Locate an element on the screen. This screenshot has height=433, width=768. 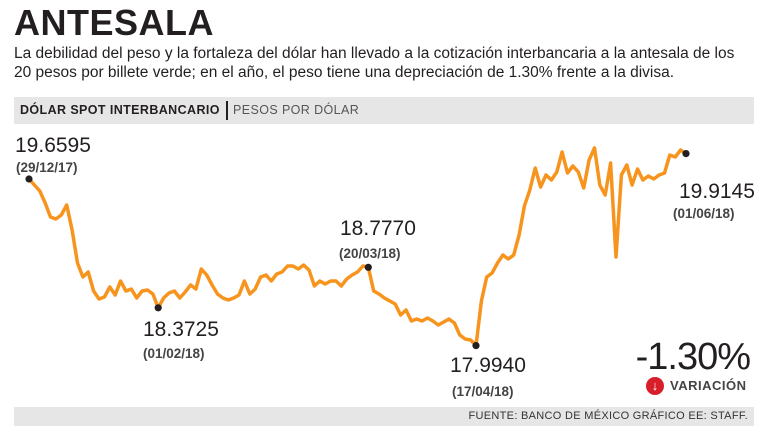
annotation-date: (17/04/18) is located at coordinates (483, 391).